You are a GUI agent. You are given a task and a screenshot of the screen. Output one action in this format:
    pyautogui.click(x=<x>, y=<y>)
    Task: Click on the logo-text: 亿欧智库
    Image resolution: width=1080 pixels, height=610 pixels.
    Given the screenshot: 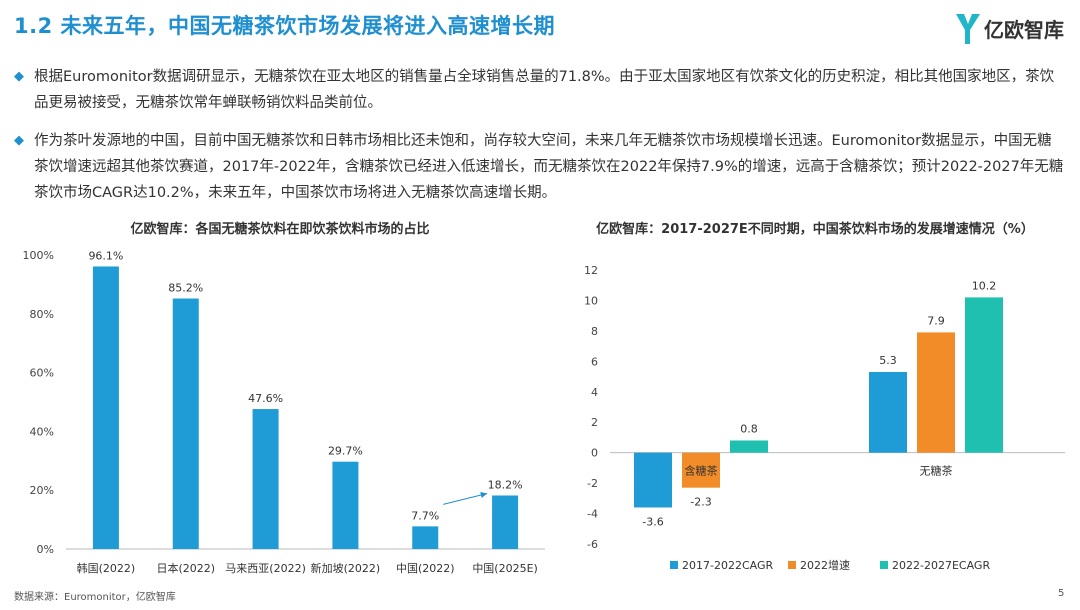 What is the action you would take?
    pyautogui.click(x=1024, y=30)
    